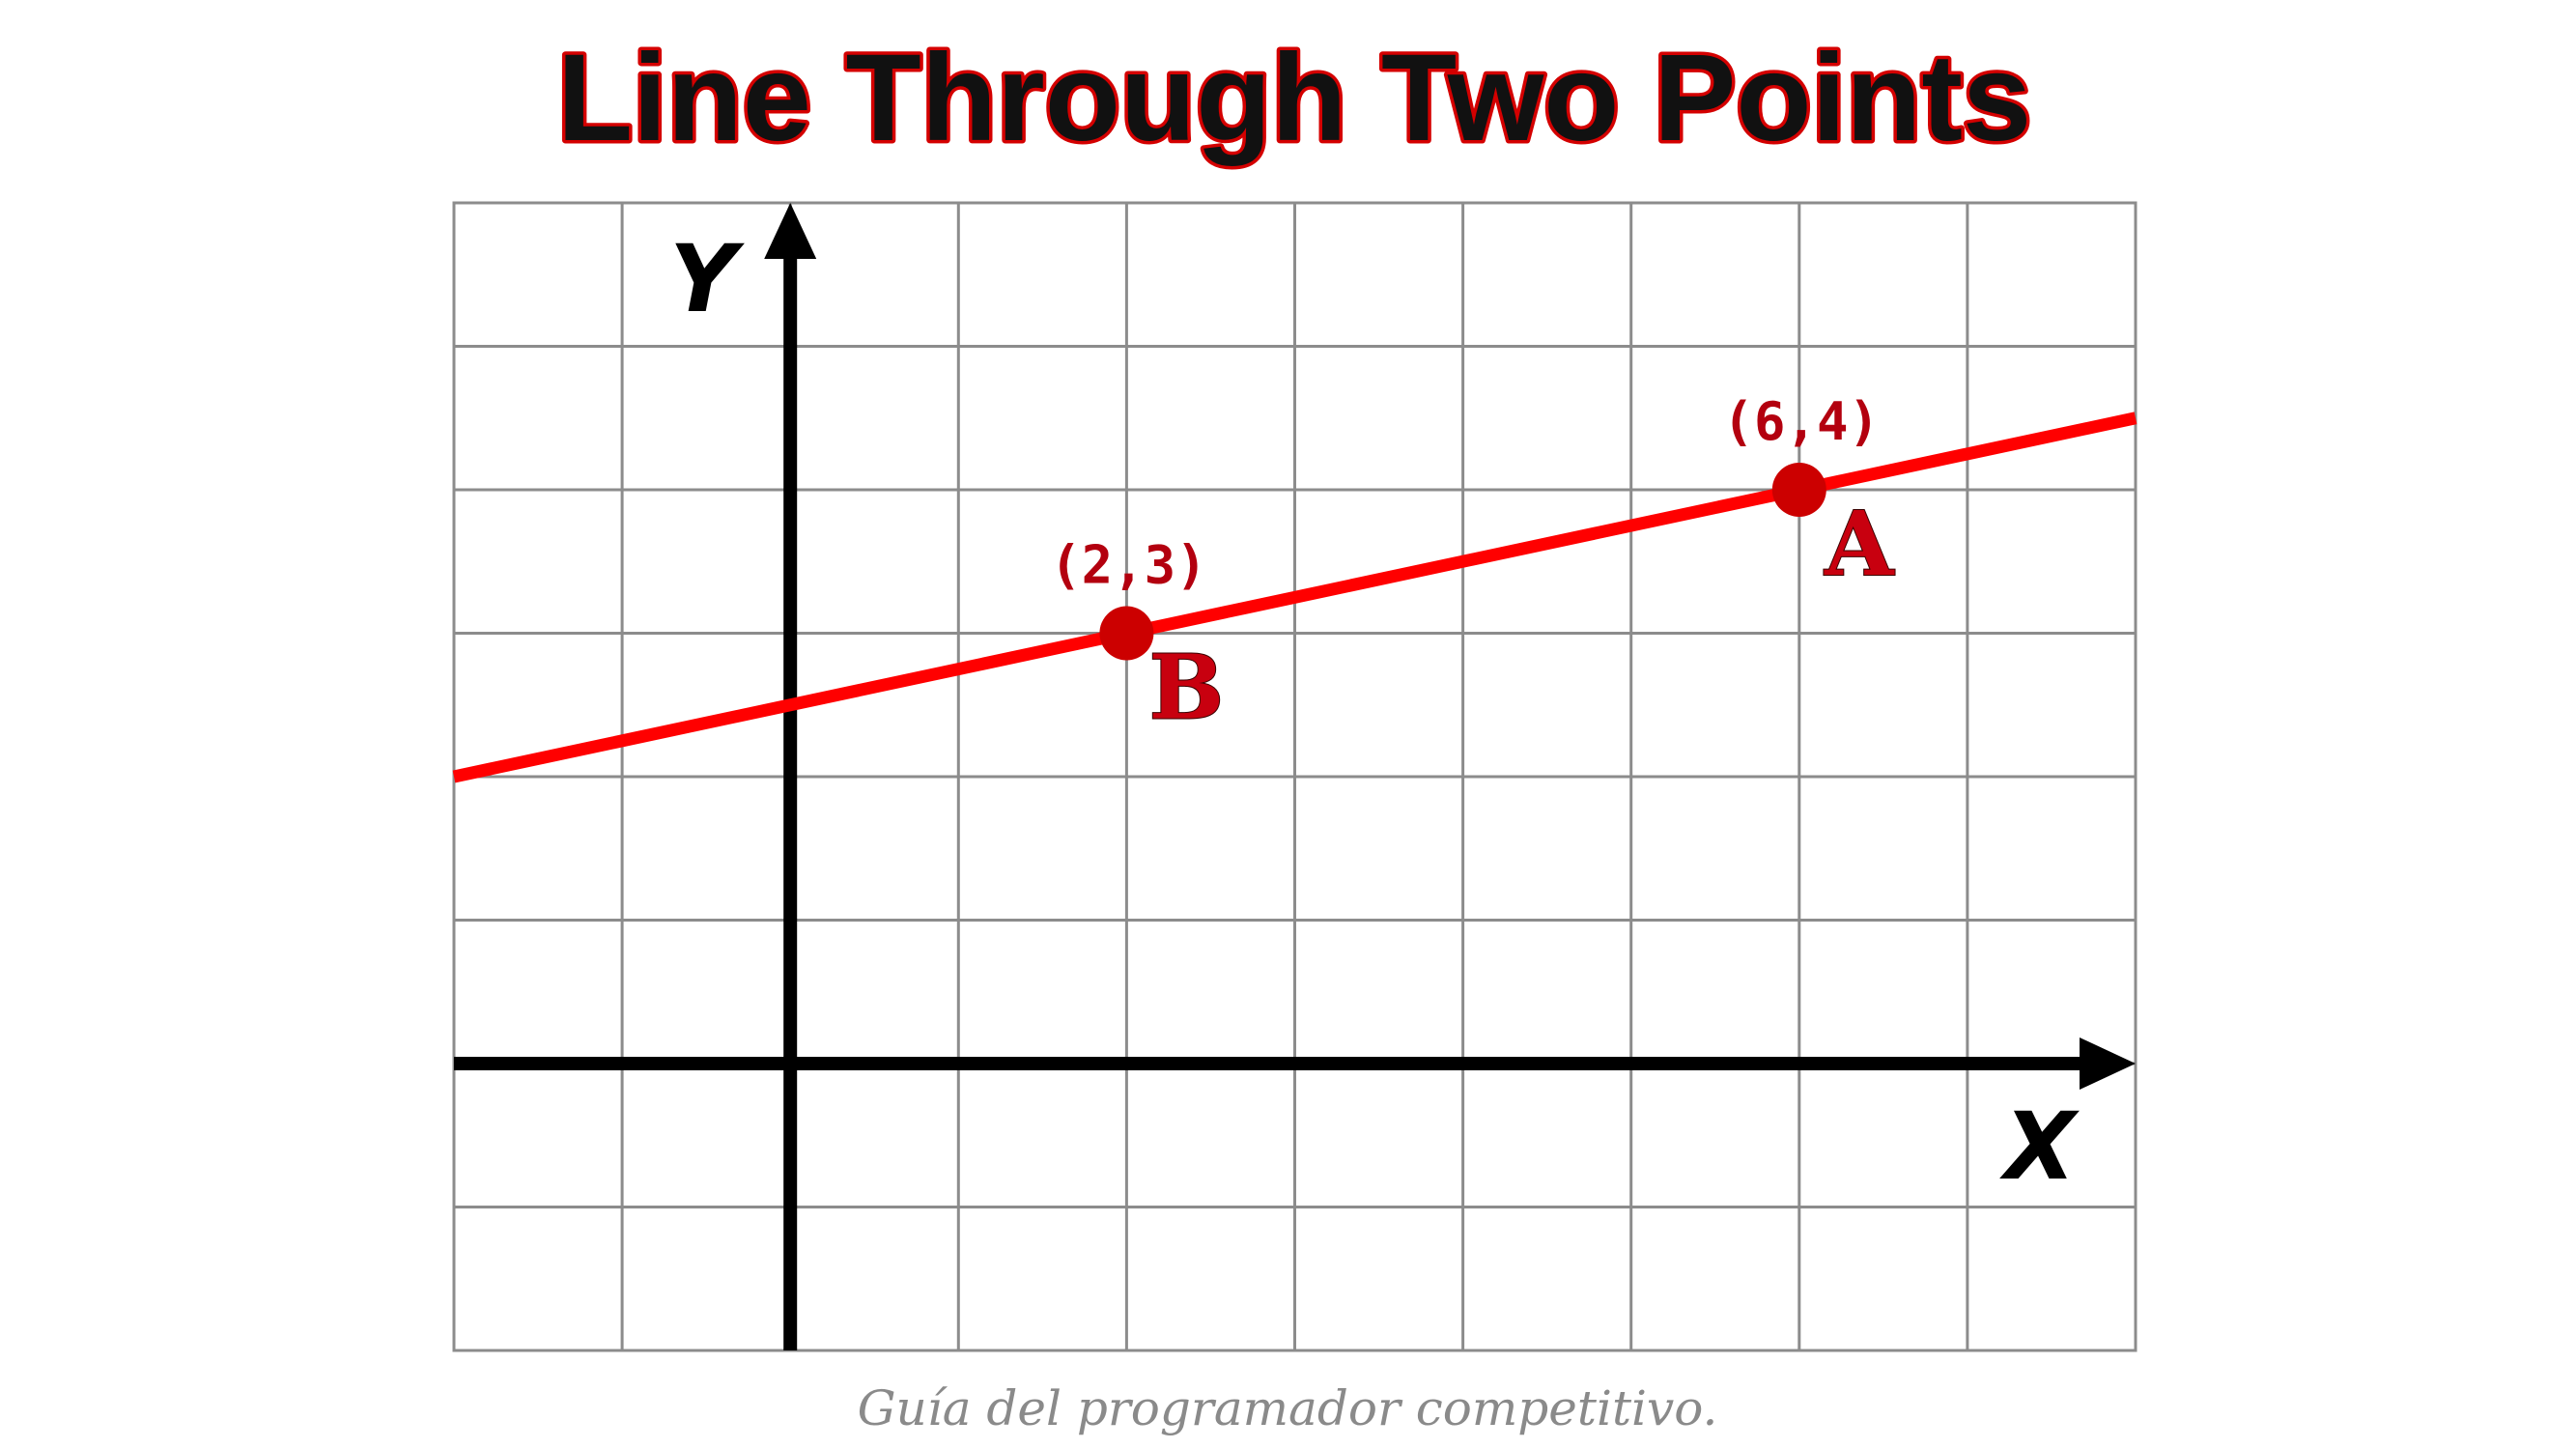 The image size is (2576, 1449). Describe the element at coordinates (2039, 1147) in the screenshot. I see `x-axis-label: X` at that location.